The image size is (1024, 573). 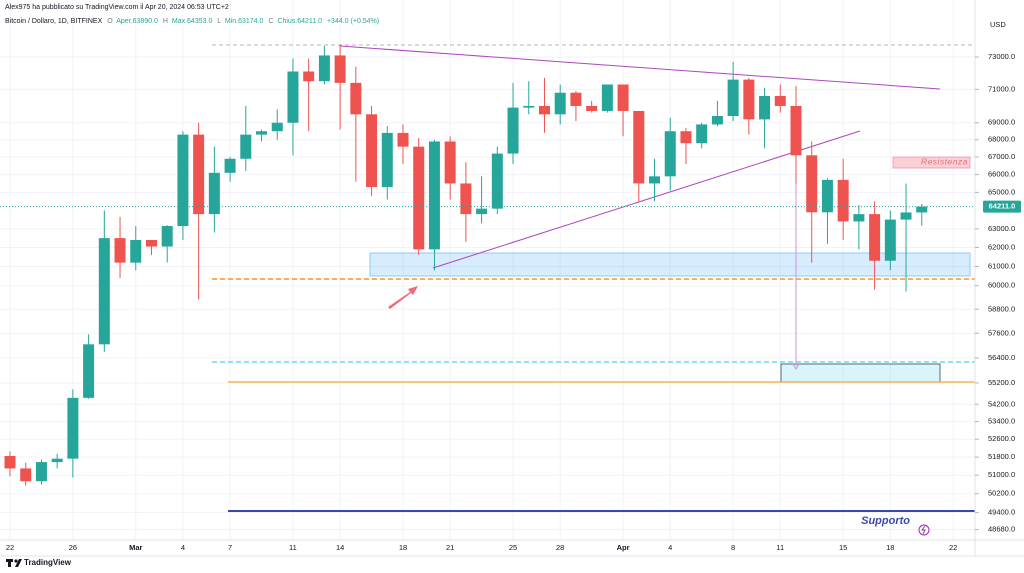 I want to click on y-tick-label: 50200.0, so click(x=1001, y=493).